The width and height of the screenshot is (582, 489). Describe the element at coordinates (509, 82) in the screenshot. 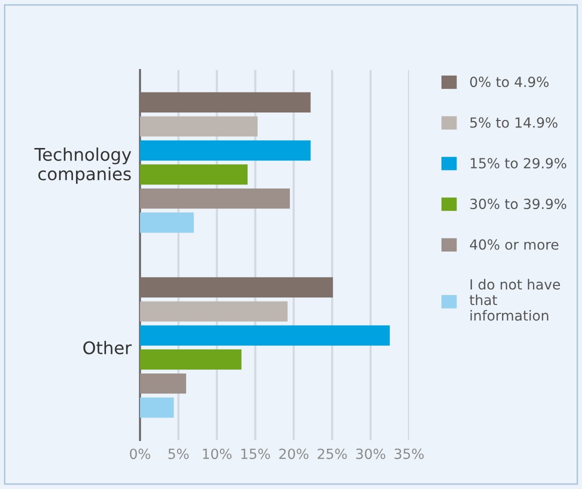

I see `legend-label: 0% to 4.9%` at that location.